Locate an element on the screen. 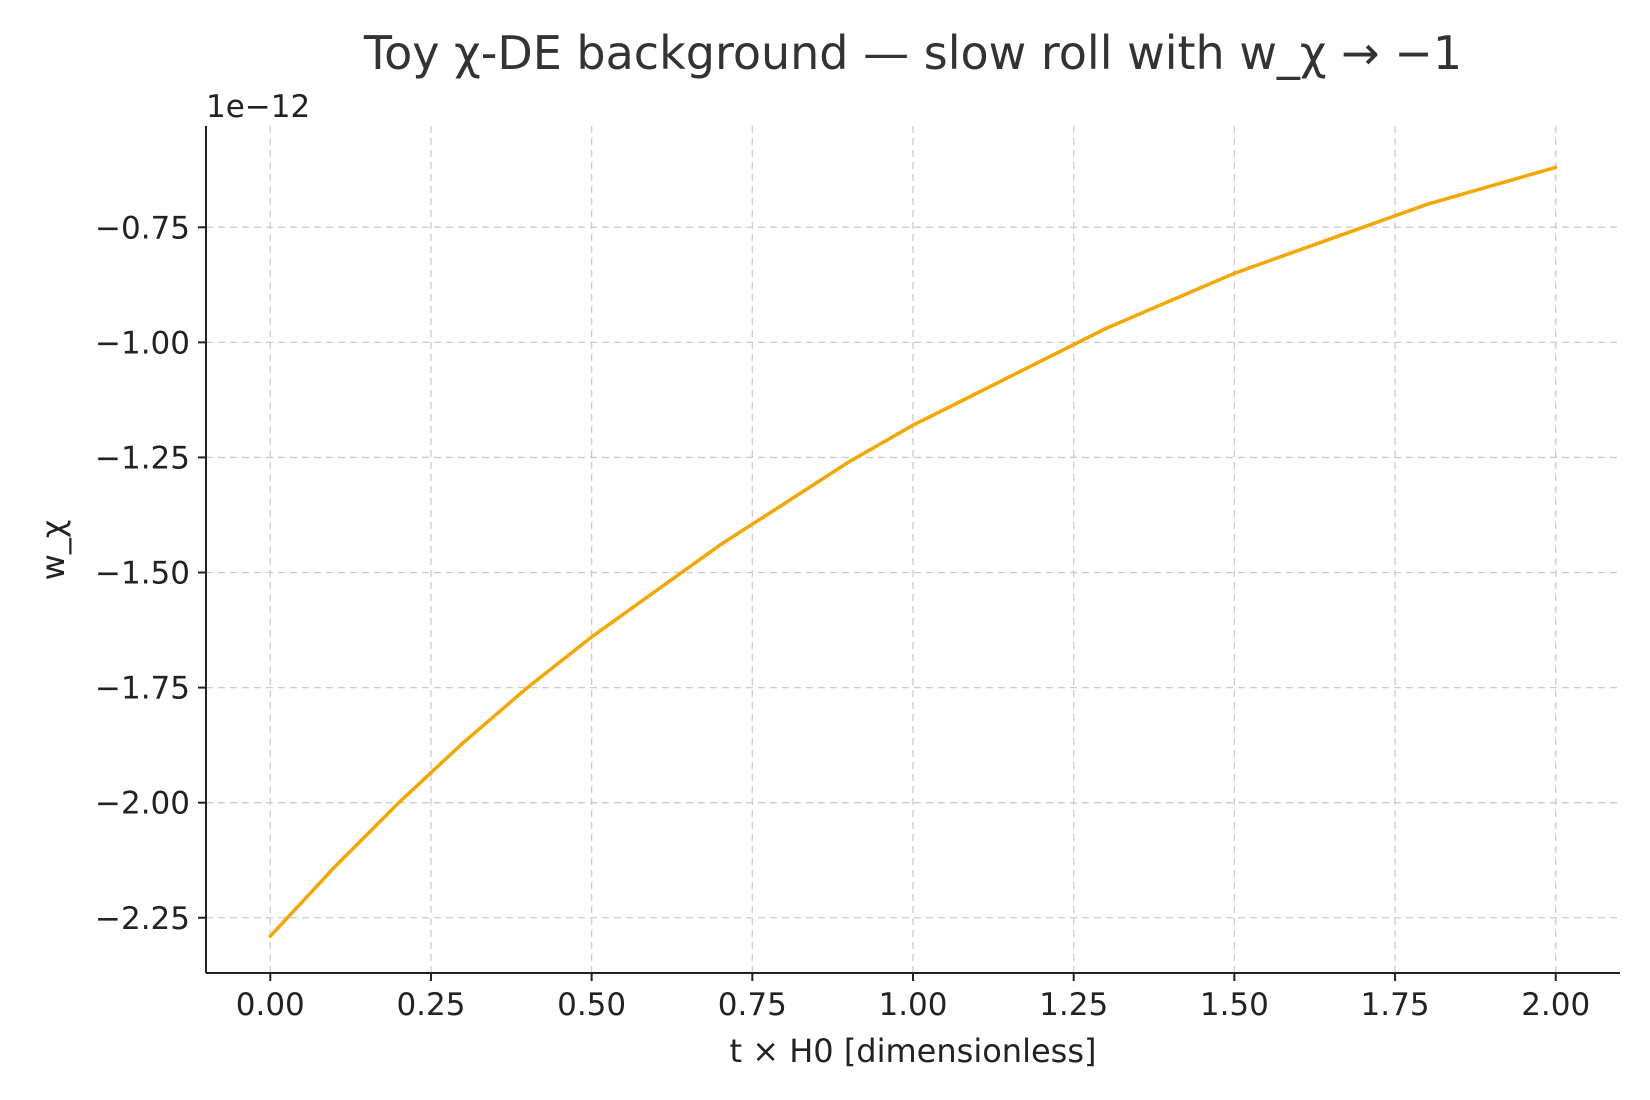 This screenshot has height=1100, width=1650. y-tick-label: −1.25 is located at coordinates (142, 458).